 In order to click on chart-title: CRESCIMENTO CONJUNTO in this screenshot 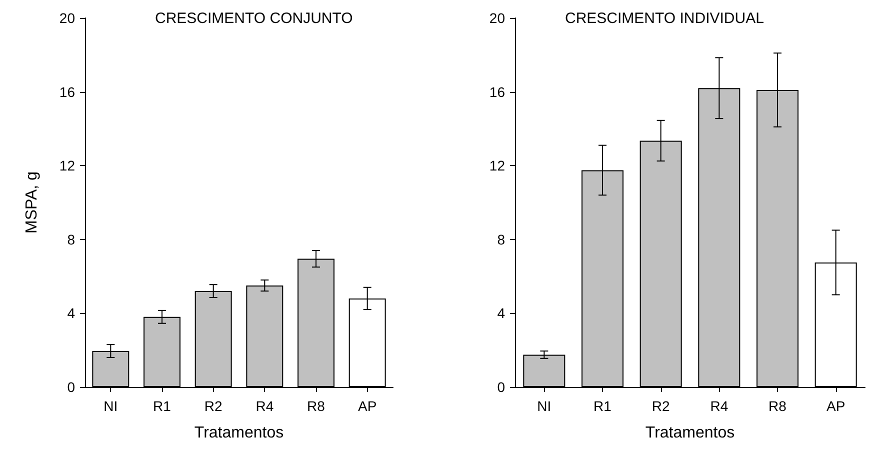, I will do `click(254, 18)`.